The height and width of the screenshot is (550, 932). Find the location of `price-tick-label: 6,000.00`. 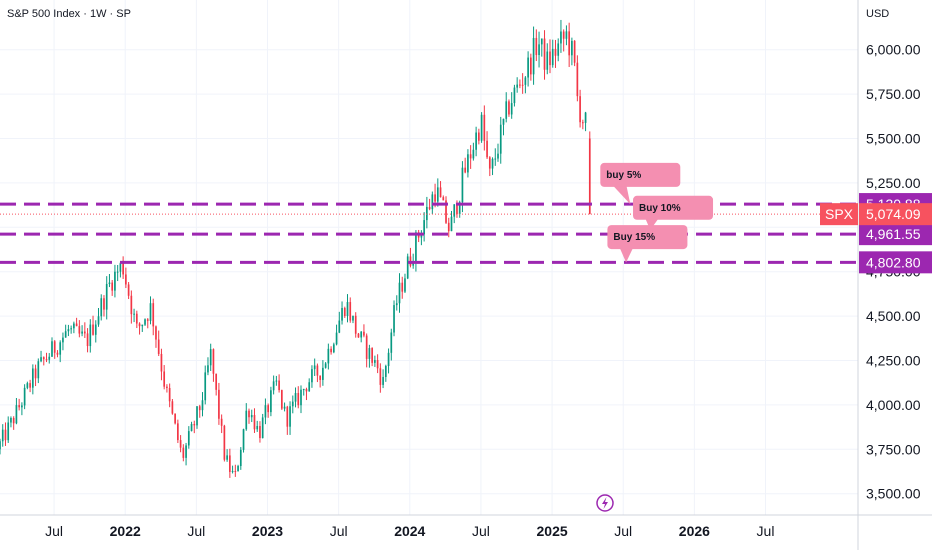

price-tick-label: 6,000.00 is located at coordinates (893, 50).